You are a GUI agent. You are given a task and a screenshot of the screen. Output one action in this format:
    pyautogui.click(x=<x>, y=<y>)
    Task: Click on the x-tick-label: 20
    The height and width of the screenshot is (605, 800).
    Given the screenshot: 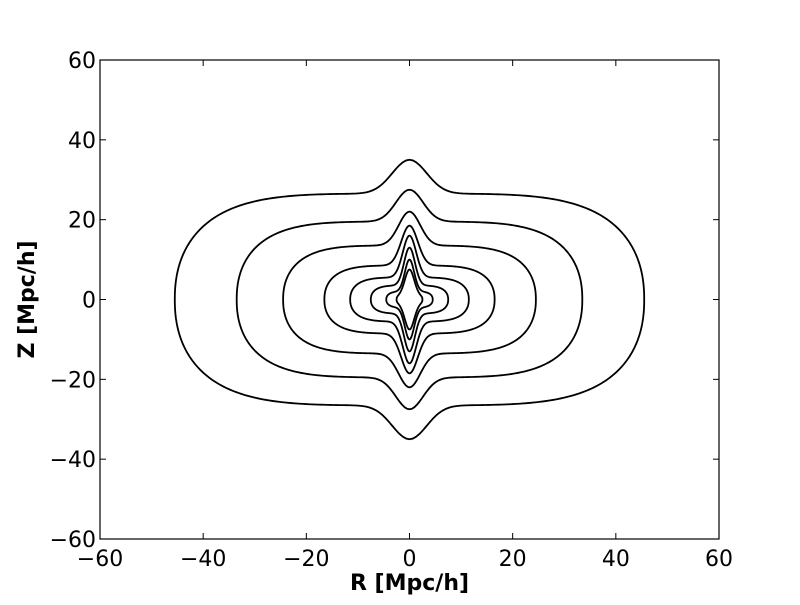 What is the action you would take?
    pyautogui.click(x=513, y=559)
    